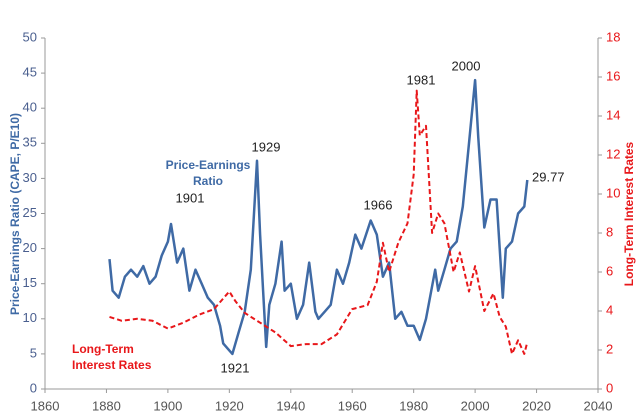 The width and height of the screenshot is (640, 419). What do you see at coordinates (33, 352) in the screenshot?
I see `y-tick-label: 5` at bounding box center [33, 352].